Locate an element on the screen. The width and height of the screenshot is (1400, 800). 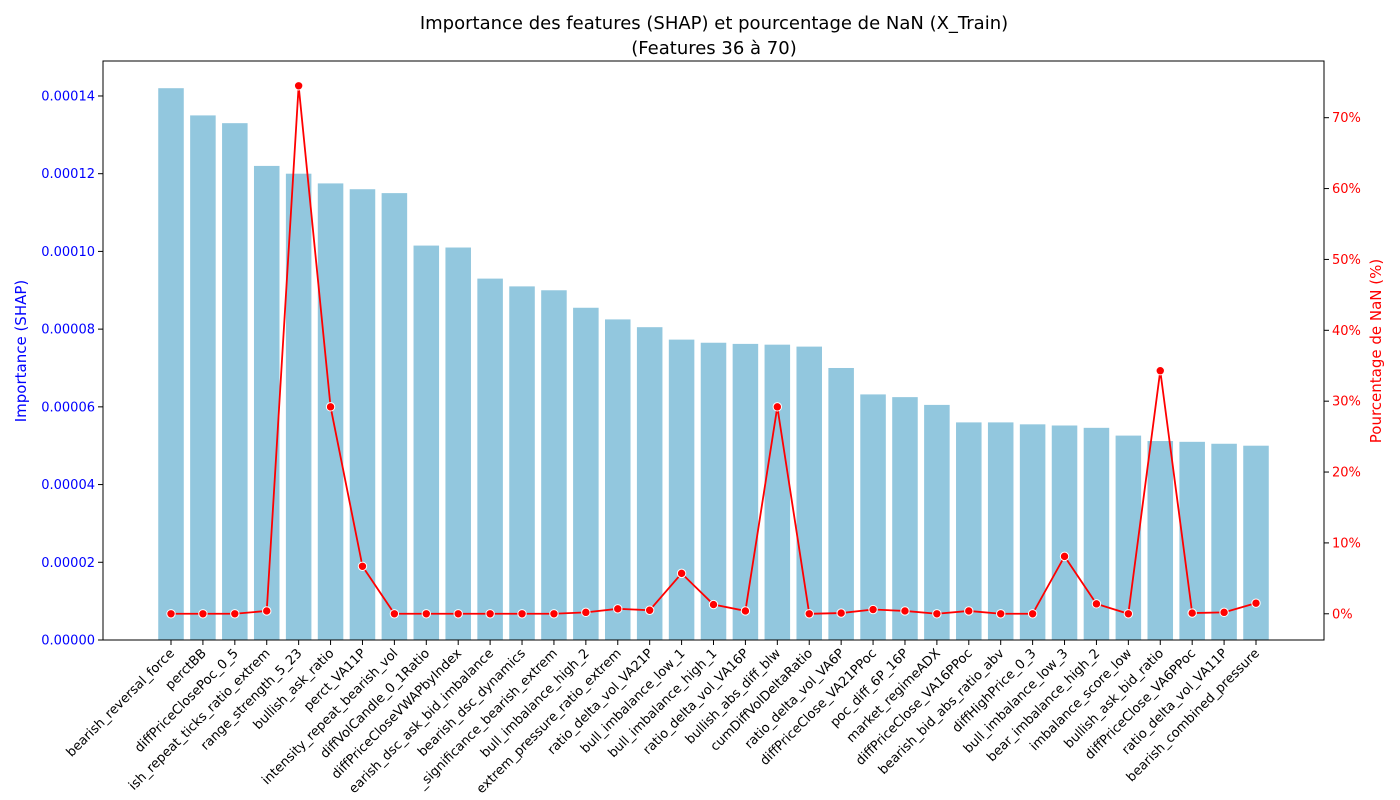
left-tick-label: 0.00014 is located at coordinates (68, 96).